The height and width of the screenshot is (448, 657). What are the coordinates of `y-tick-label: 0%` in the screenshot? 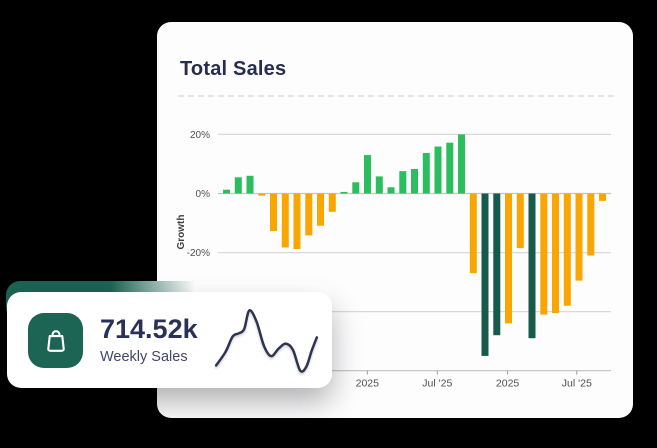 It's located at (203, 194).